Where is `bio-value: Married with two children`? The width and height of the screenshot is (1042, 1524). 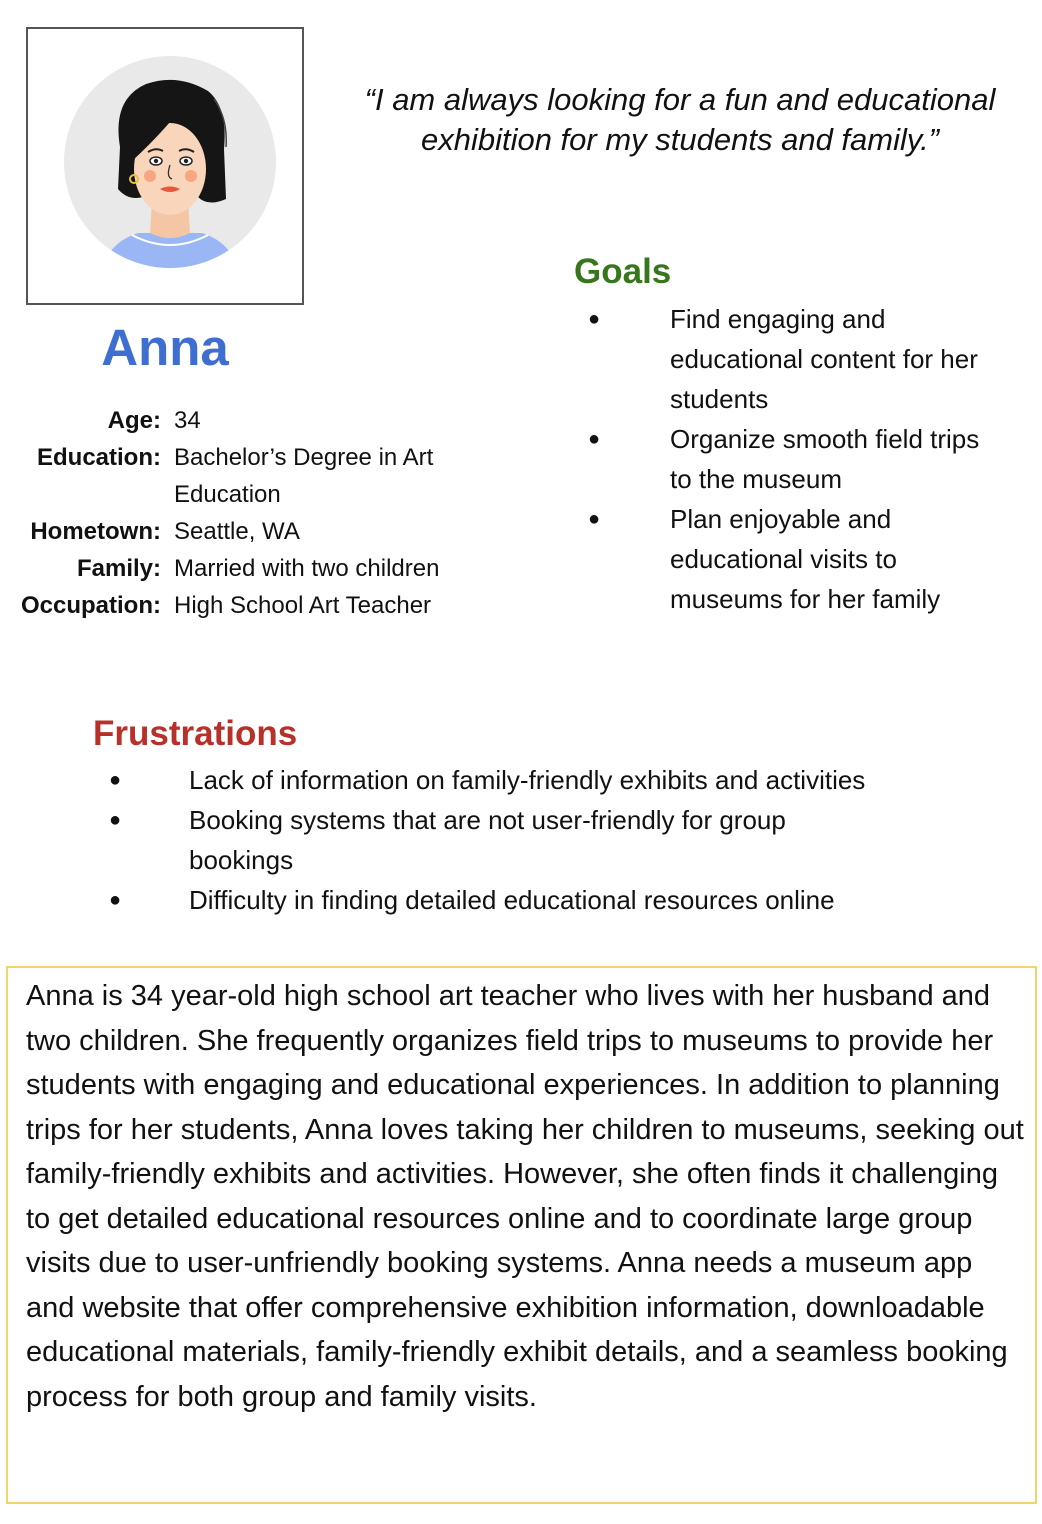
bio-value: Married with two children is located at coordinates (307, 568).